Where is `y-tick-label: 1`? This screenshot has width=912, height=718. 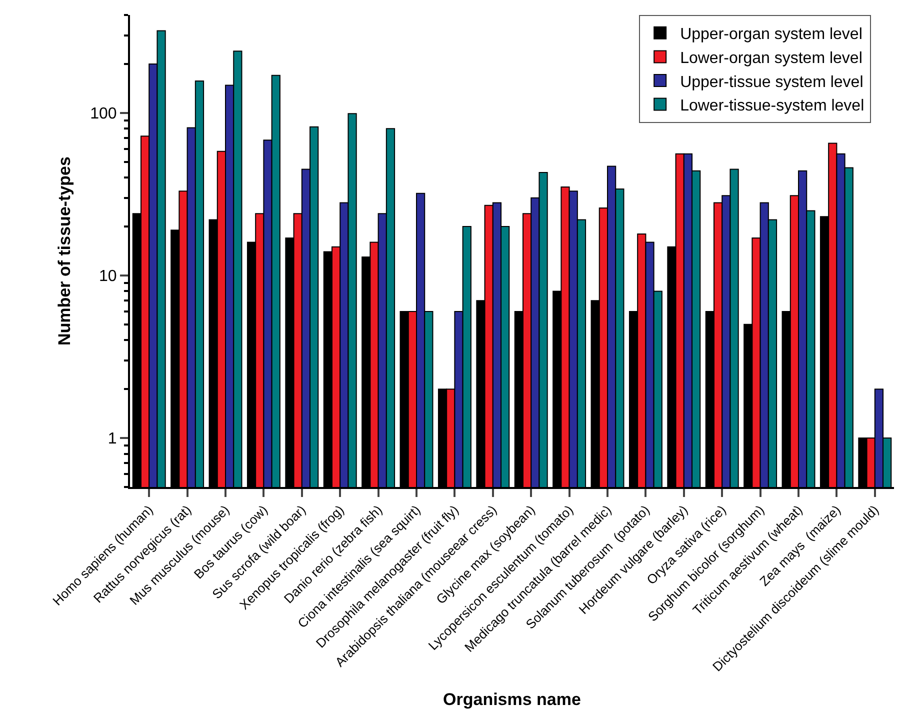 y-tick-label: 1 is located at coordinates (112, 439).